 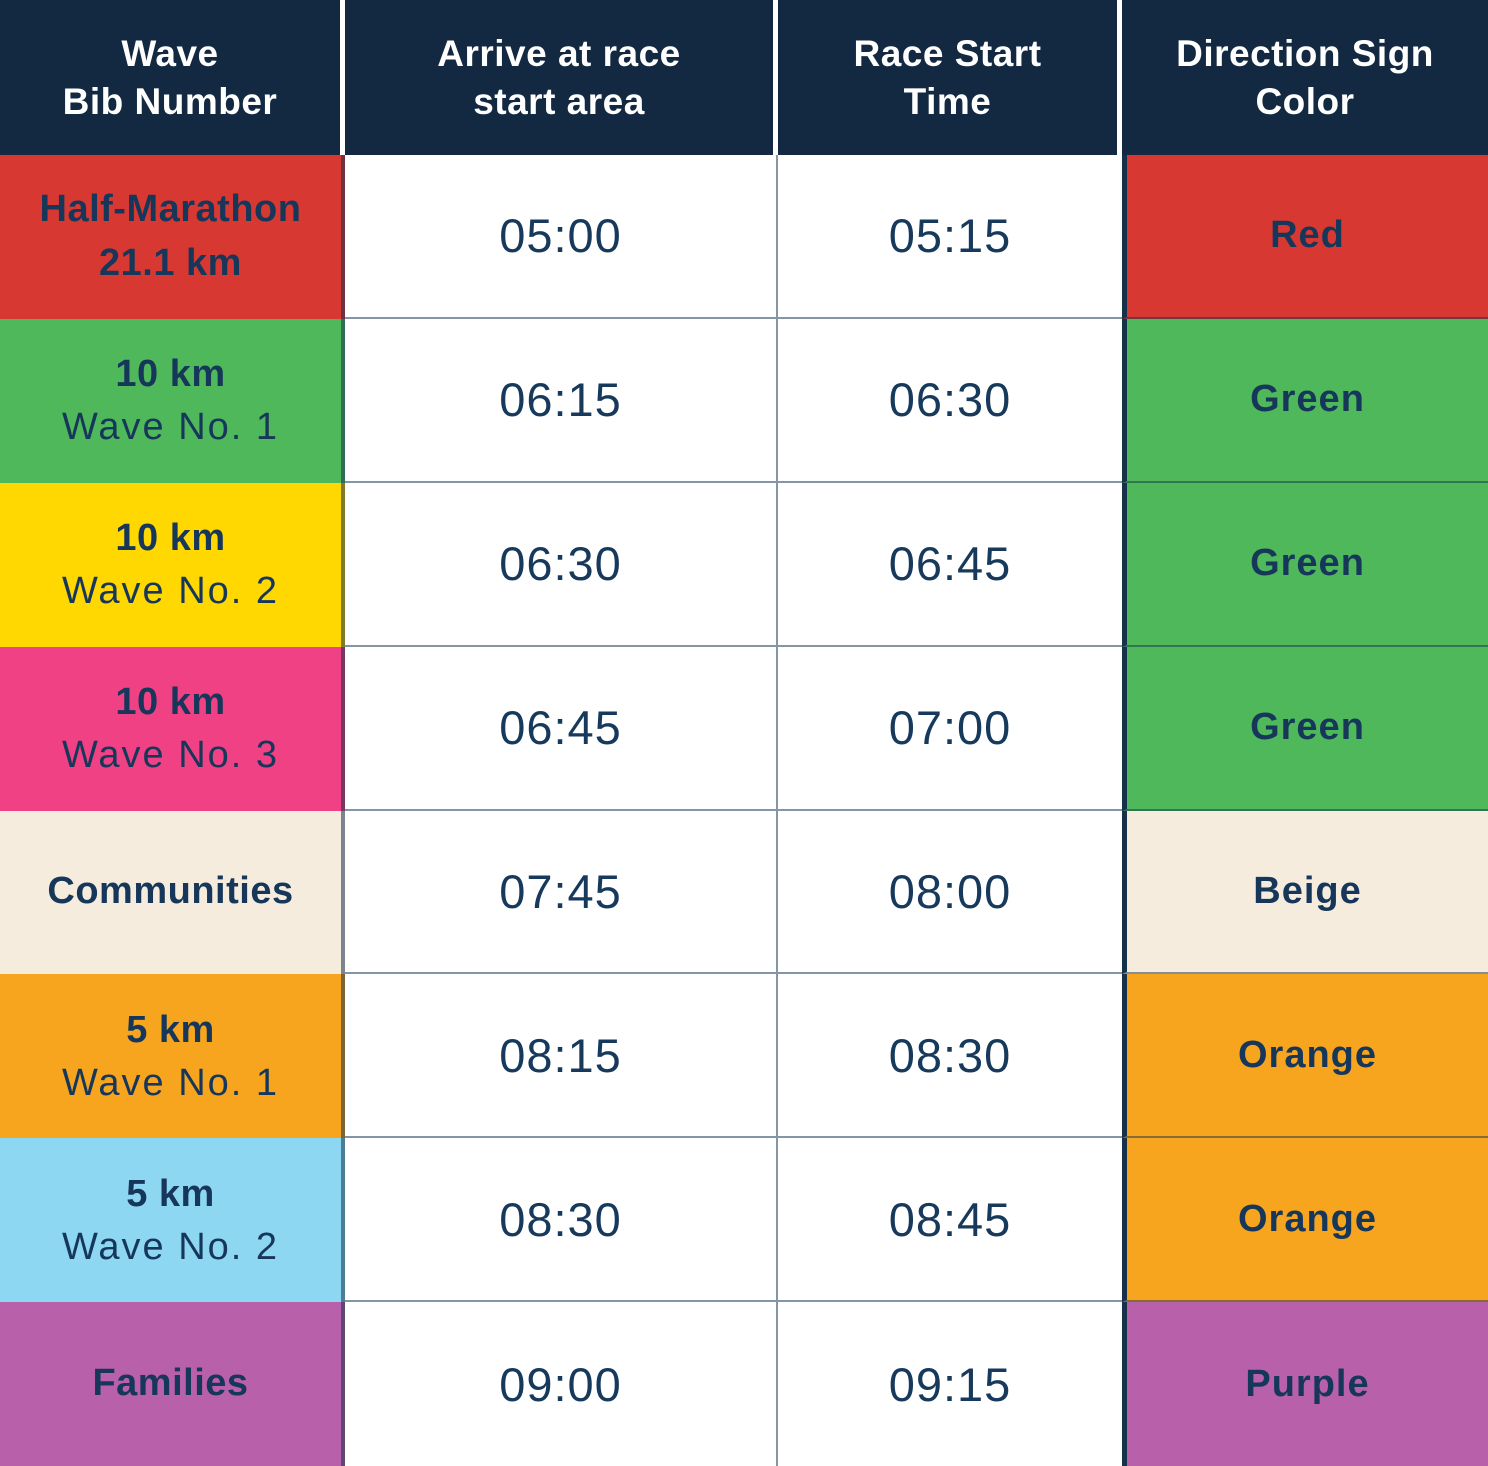 I want to click on direction-sign-color-label: Beige, so click(x=1307, y=890).